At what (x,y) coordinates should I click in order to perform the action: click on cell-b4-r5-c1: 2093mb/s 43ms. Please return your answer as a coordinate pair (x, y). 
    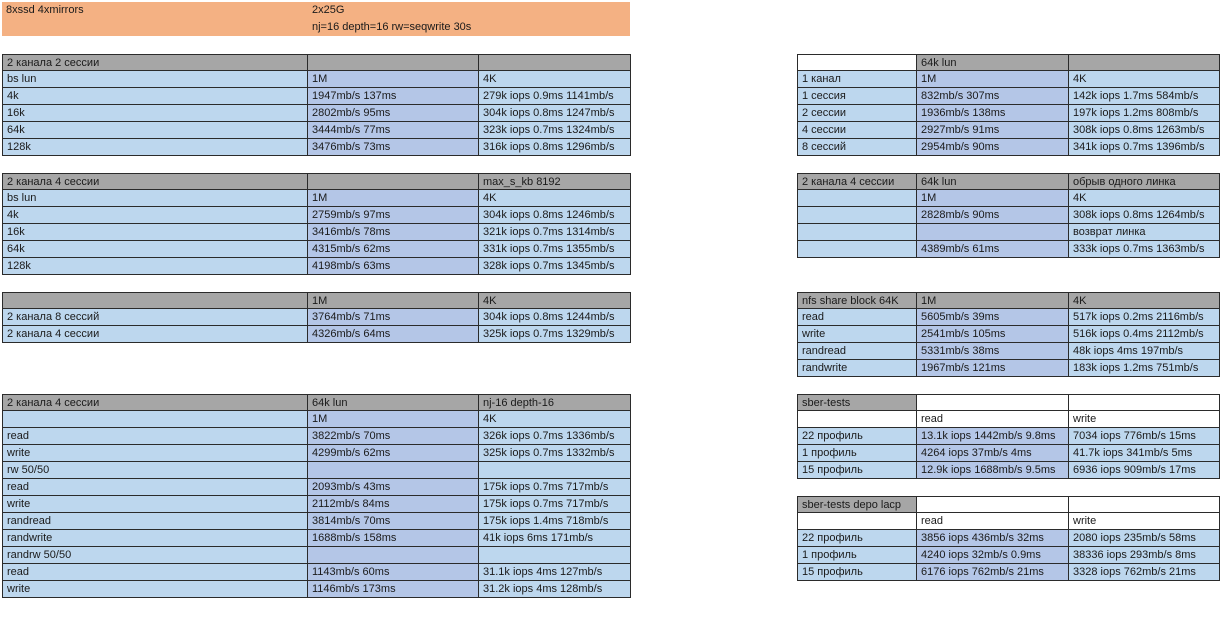
    Looking at the image, I should click on (393, 487).